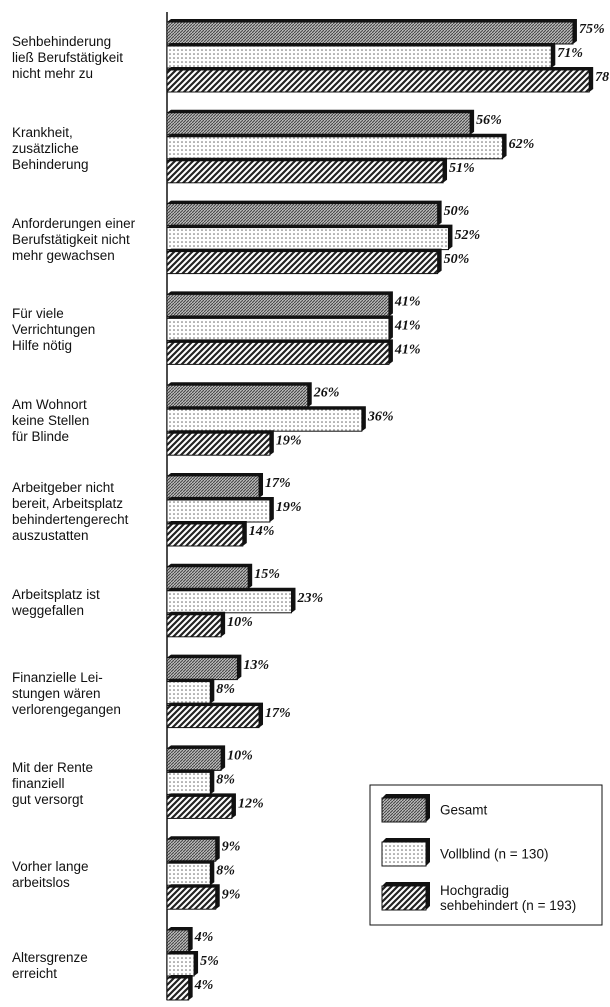 This screenshot has height=1007, width=610. Describe the element at coordinates (570, 53) in the screenshot. I see `value-label: 71%` at that location.